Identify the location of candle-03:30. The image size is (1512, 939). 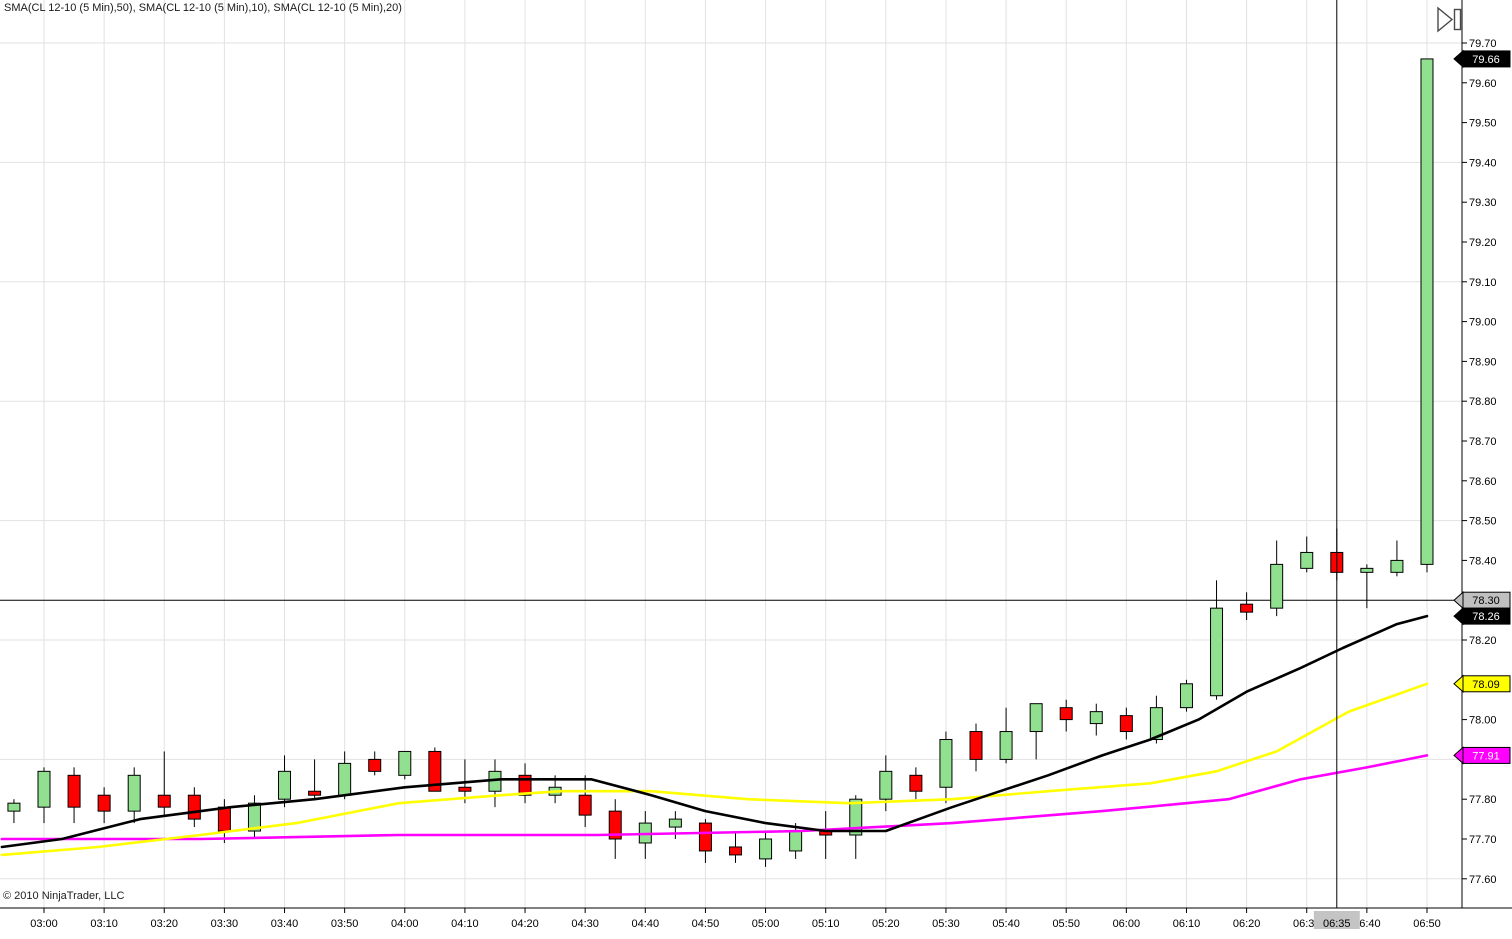
(224, 821).